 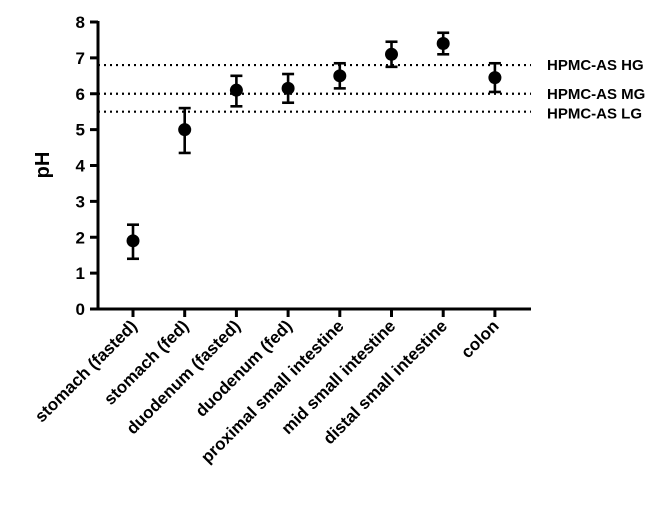 I want to click on reference-label-3: HPMC-AS LG, so click(x=594, y=114).